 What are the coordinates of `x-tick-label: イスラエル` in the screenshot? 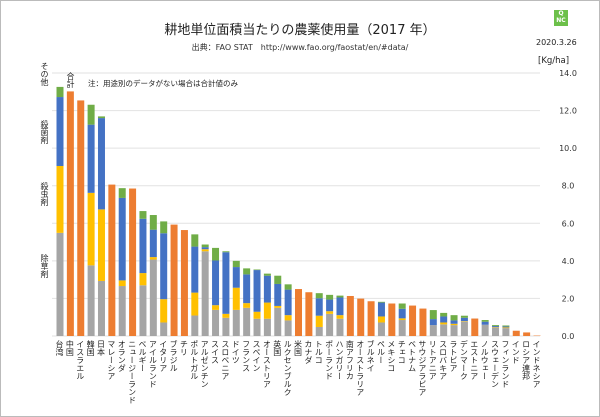 It's located at (80, 360).